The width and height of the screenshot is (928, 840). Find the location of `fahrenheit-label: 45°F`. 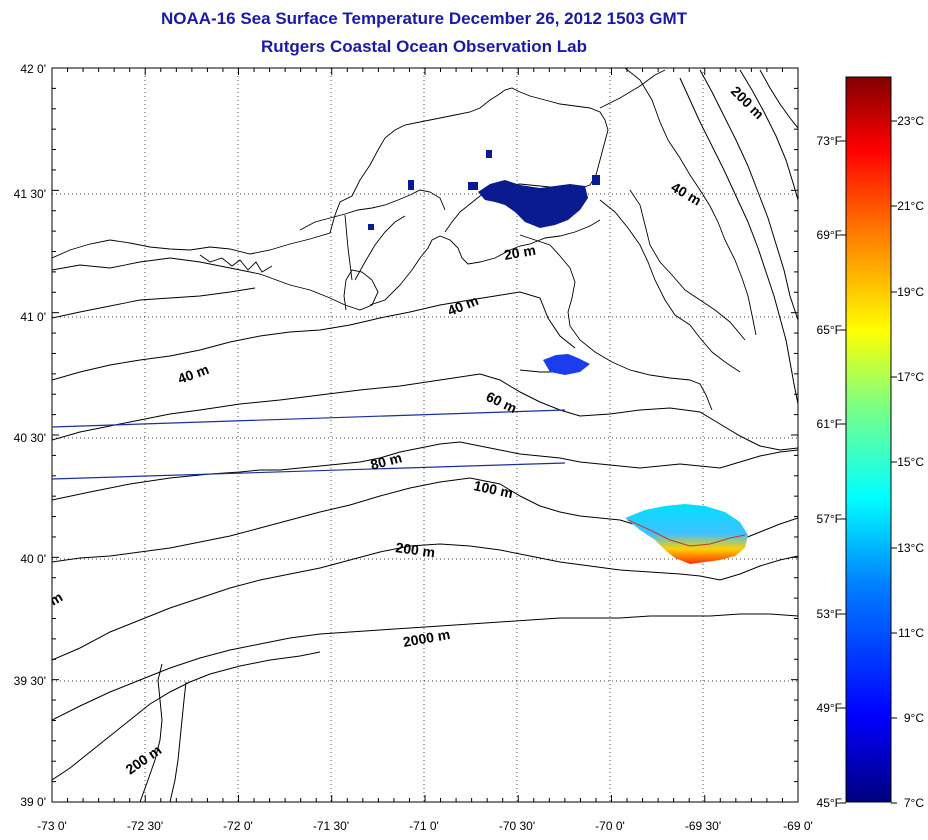

fahrenheit-label: 45°F is located at coordinates (829, 803).